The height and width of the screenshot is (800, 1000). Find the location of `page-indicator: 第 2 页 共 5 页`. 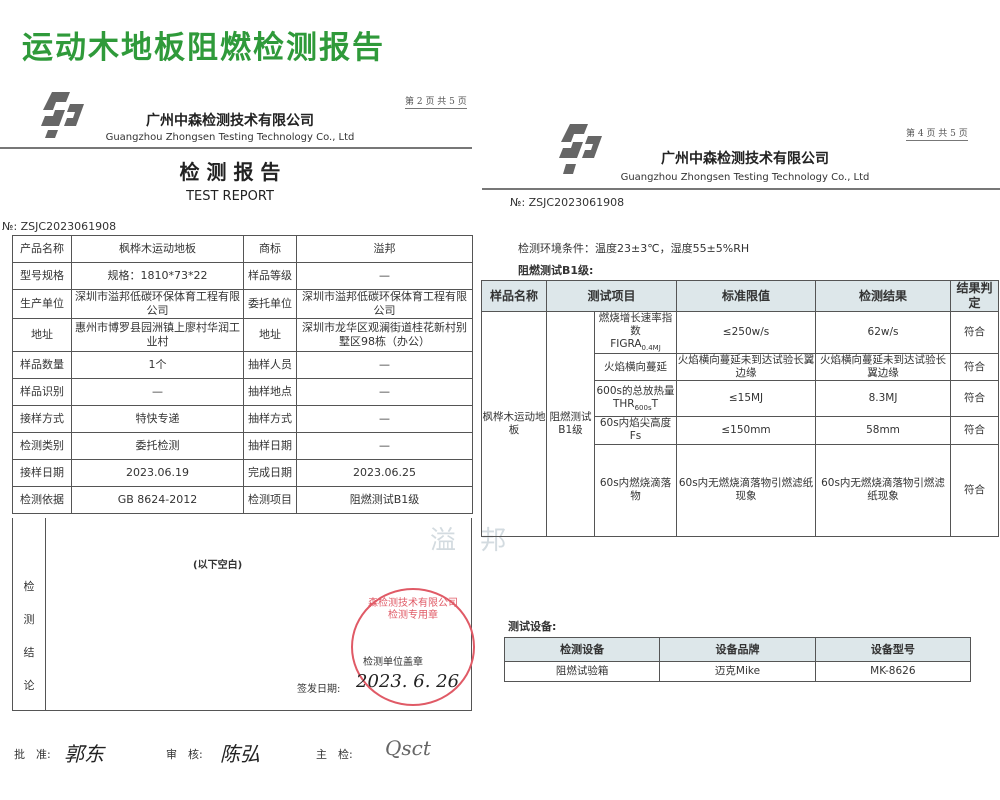

page-indicator: 第 2 页 共 5 页 is located at coordinates (436, 101).